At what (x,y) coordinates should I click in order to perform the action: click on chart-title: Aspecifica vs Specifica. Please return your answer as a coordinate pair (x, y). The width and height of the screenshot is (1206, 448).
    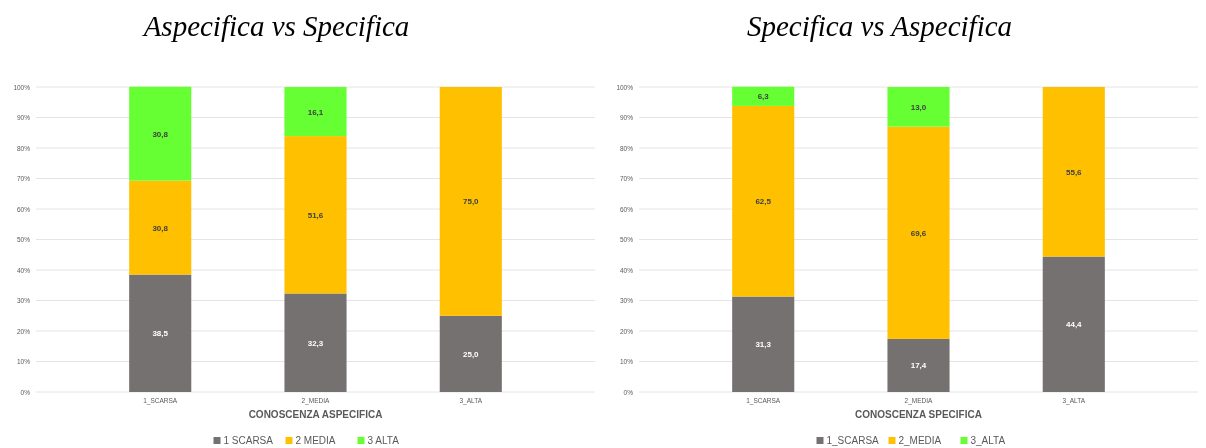
    Looking at the image, I should click on (275, 26).